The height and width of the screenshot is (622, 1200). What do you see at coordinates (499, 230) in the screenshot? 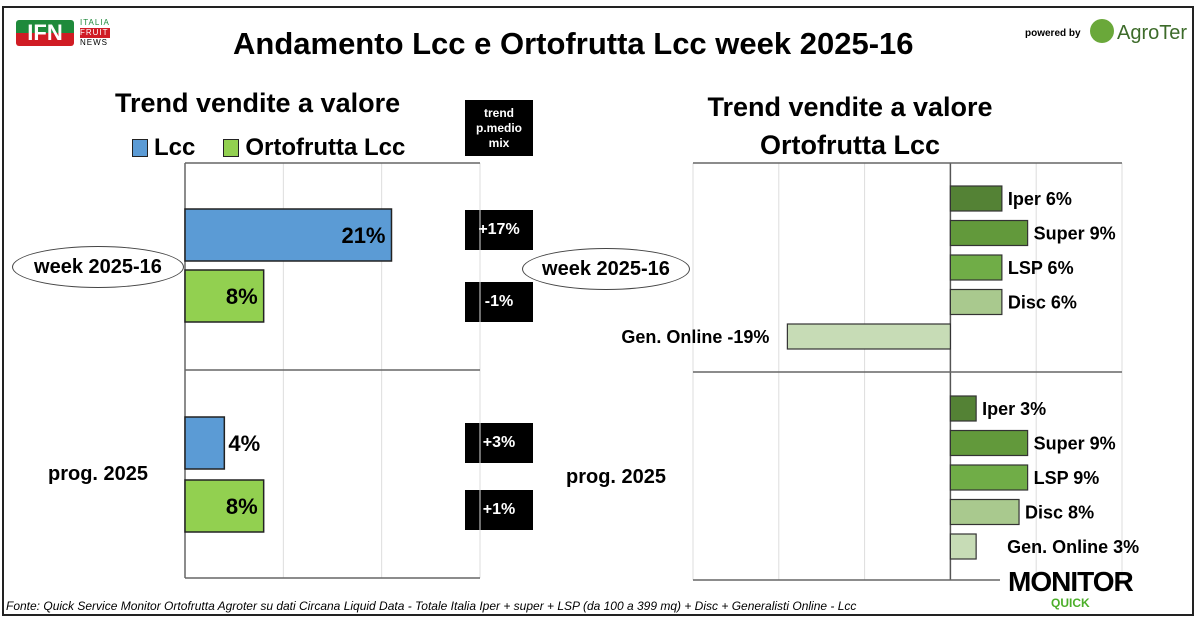
I see `trend-value: +17%` at bounding box center [499, 230].